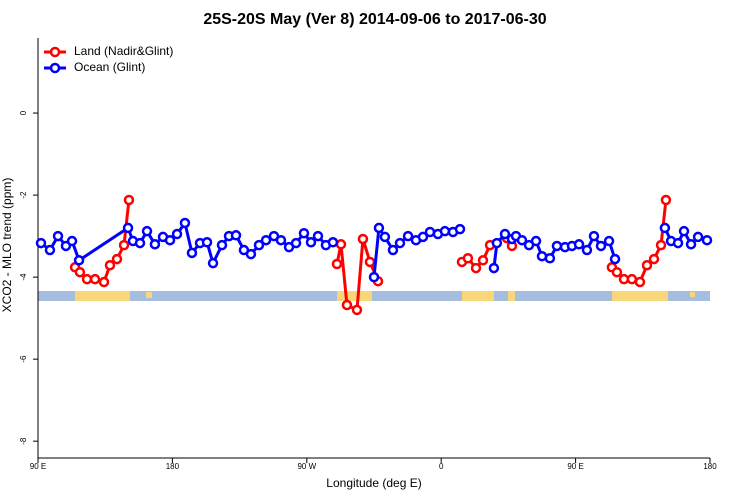 The image size is (750, 500). I want to click on y-tick-label: 0, so click(23, 112).